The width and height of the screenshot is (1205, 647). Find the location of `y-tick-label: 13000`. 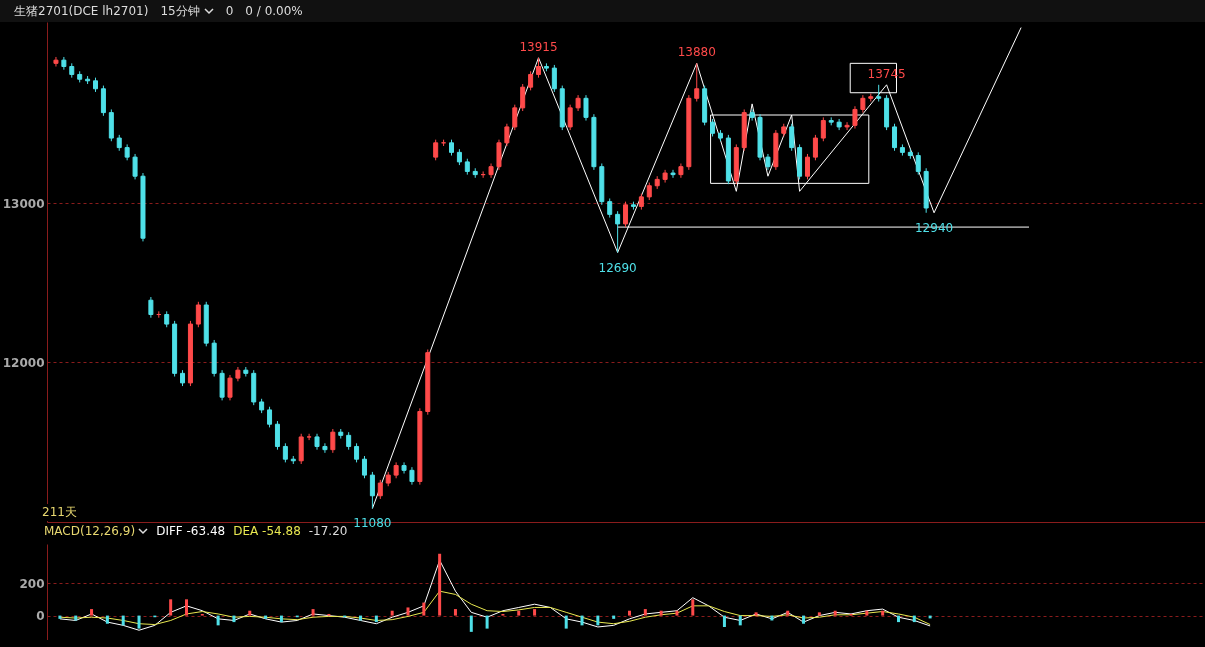

y-tick-label: 13000 is located at coordinates (23, 203).